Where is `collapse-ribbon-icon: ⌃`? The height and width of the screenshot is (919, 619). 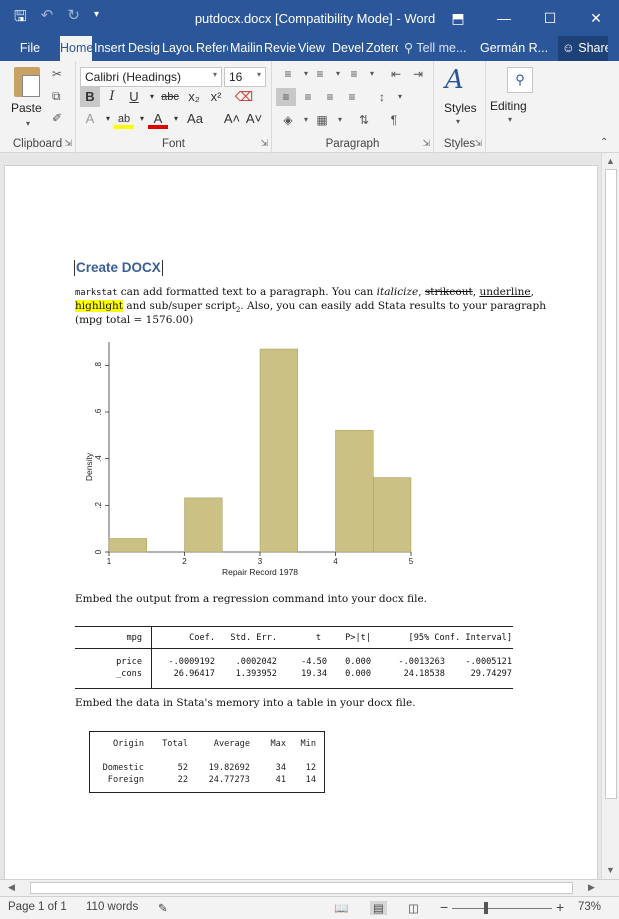 collapse-ribbon-icon: ⌃ is located at coordinates (604, 142).